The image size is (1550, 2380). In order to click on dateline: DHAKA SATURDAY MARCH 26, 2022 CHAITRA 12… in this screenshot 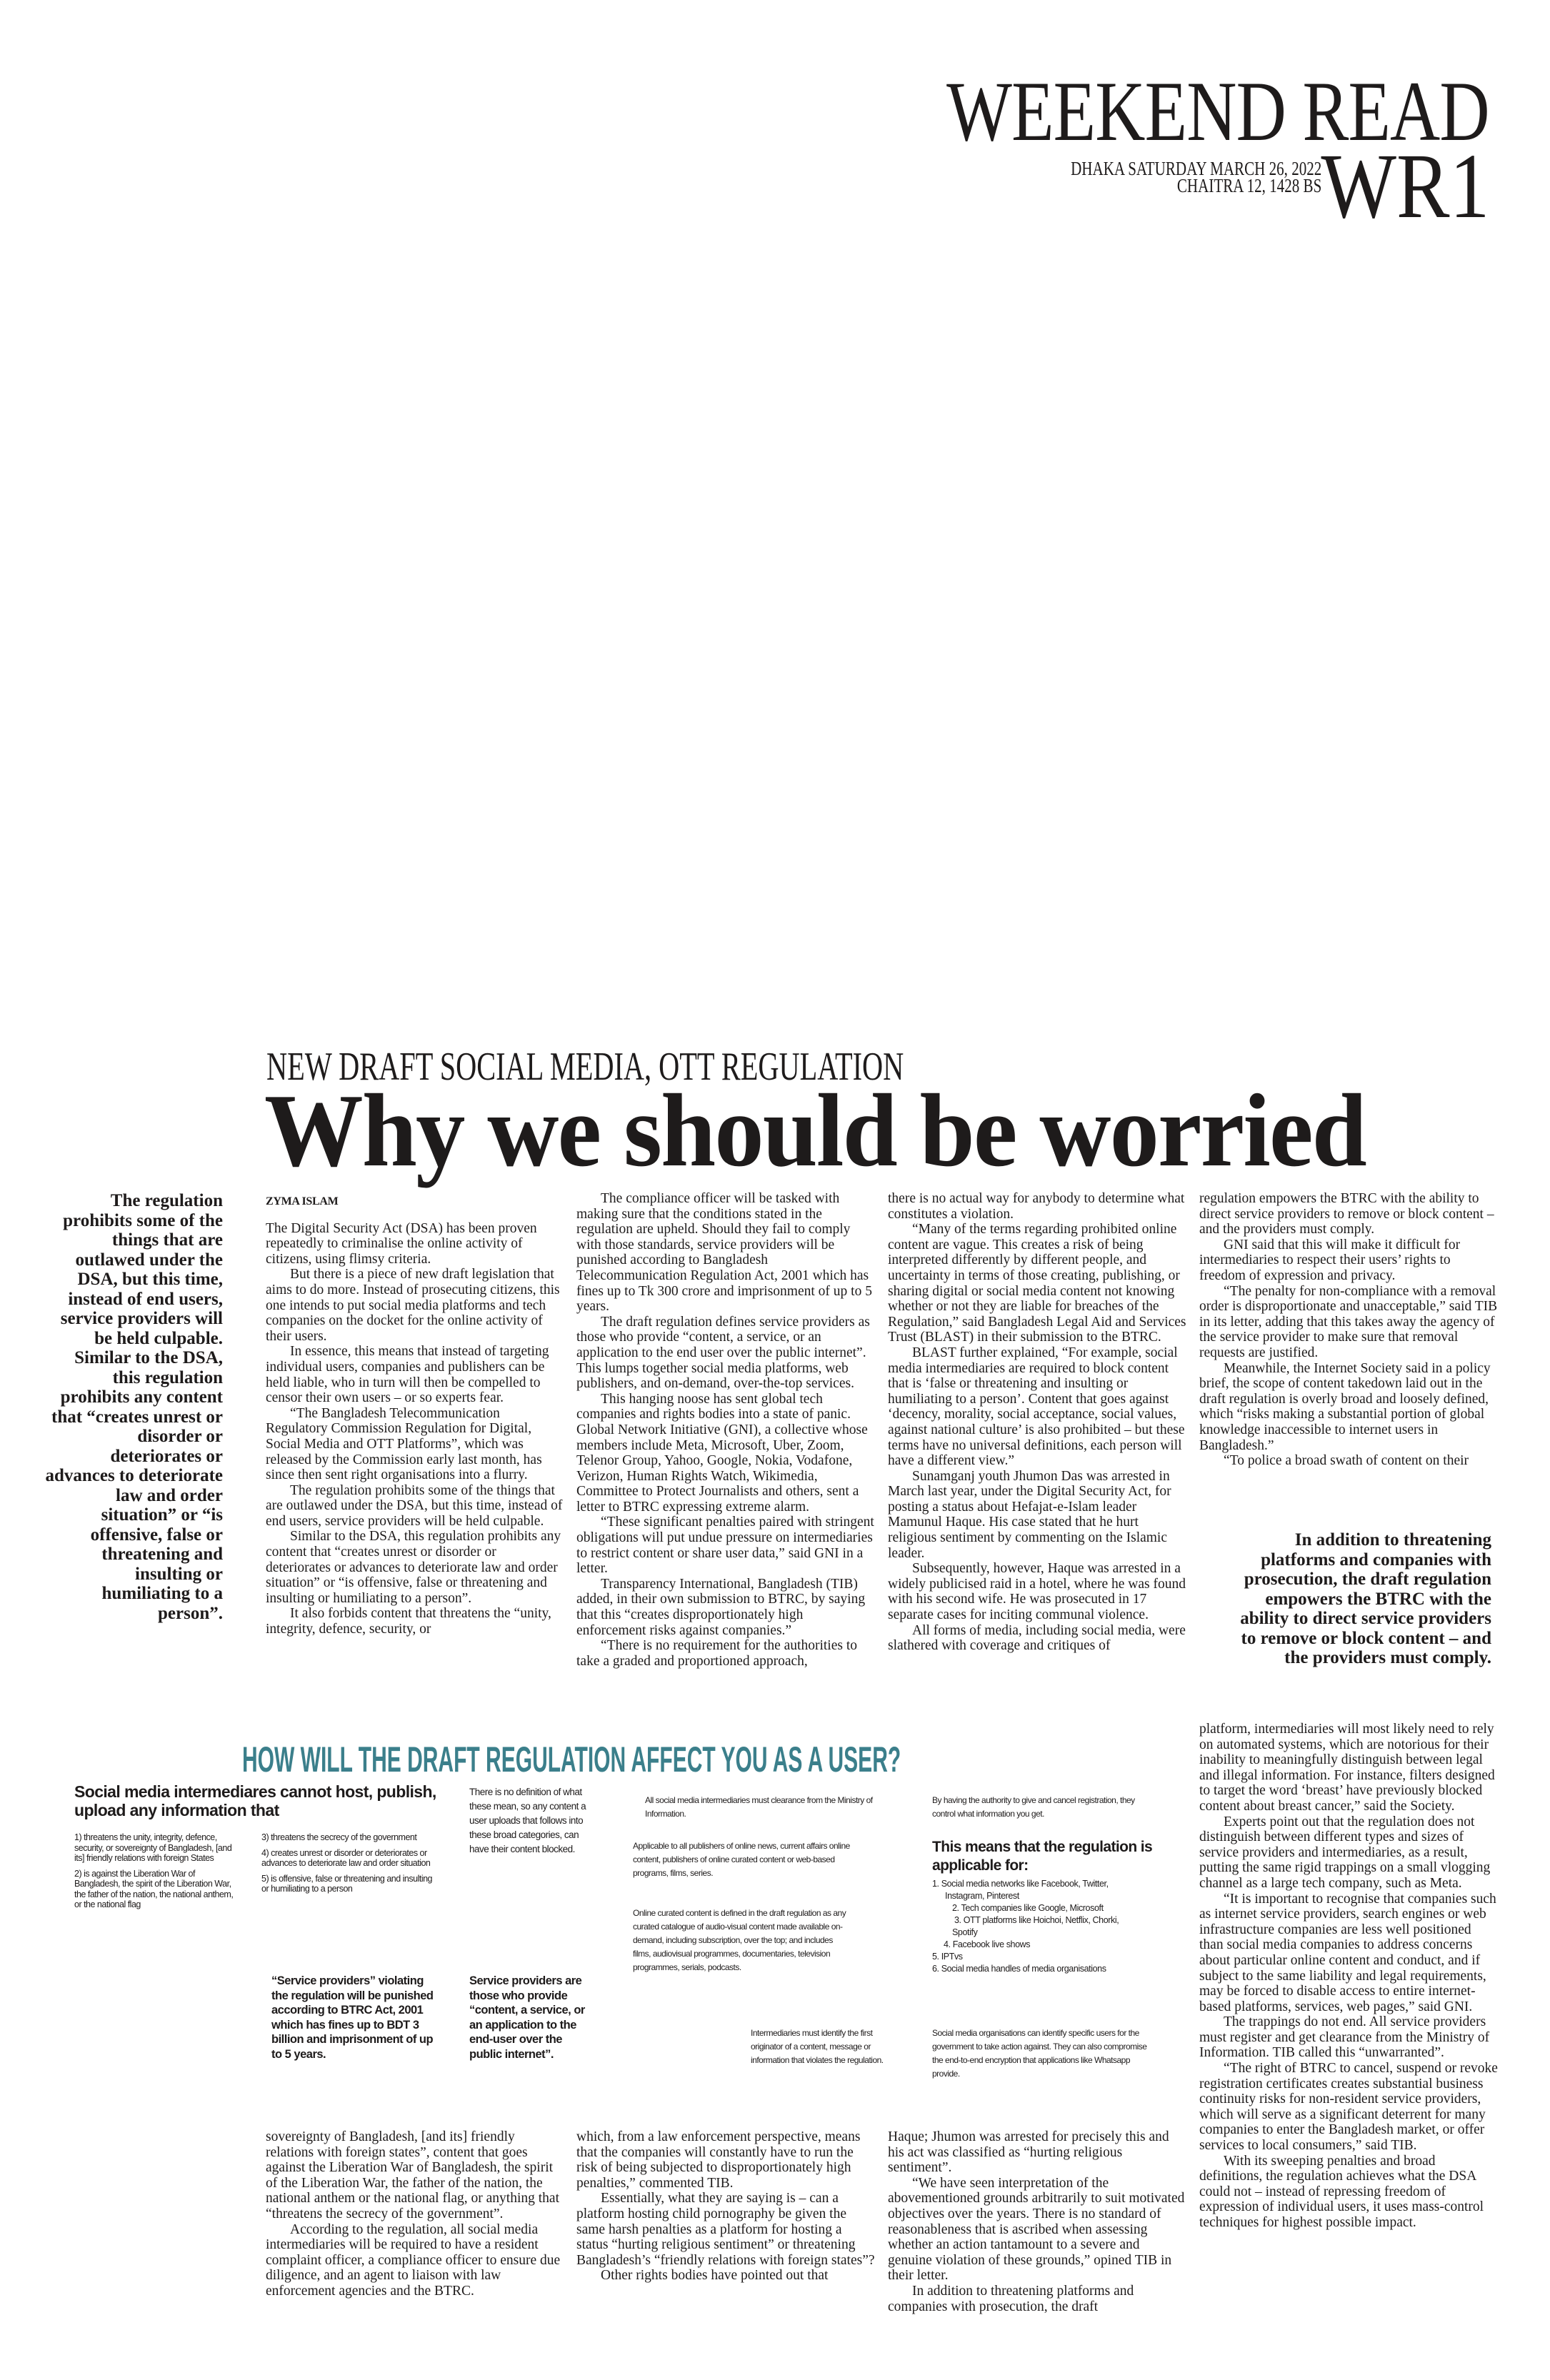, I will do `click(1195, 177)`.